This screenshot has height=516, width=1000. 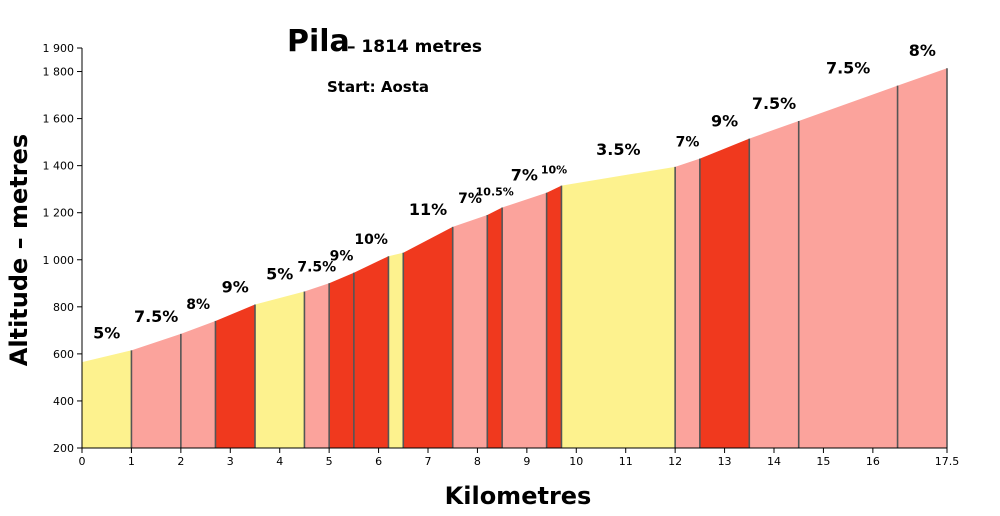 I want to click on y-tick-label: 1 200, so click(x=59, y=213).